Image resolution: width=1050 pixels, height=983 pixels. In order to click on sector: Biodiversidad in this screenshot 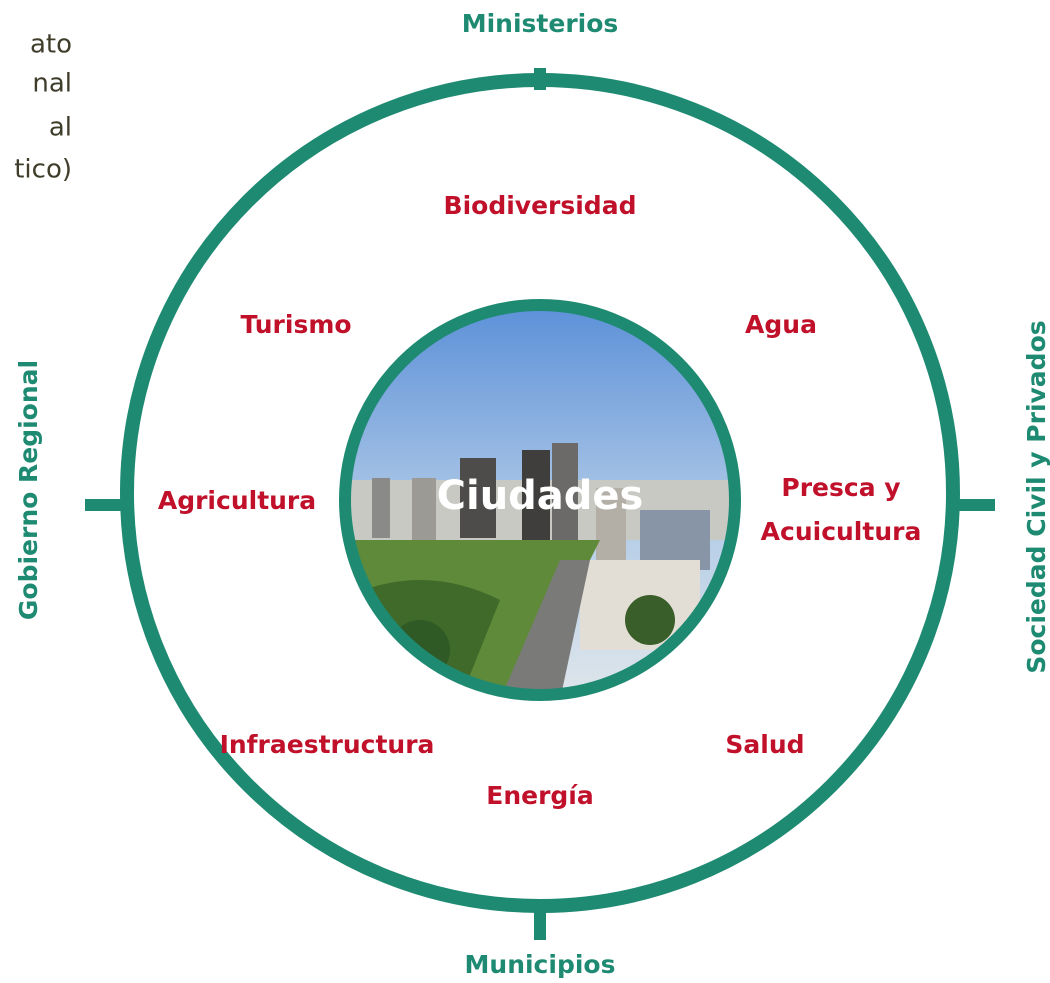, I will do `click(540, 205)`.